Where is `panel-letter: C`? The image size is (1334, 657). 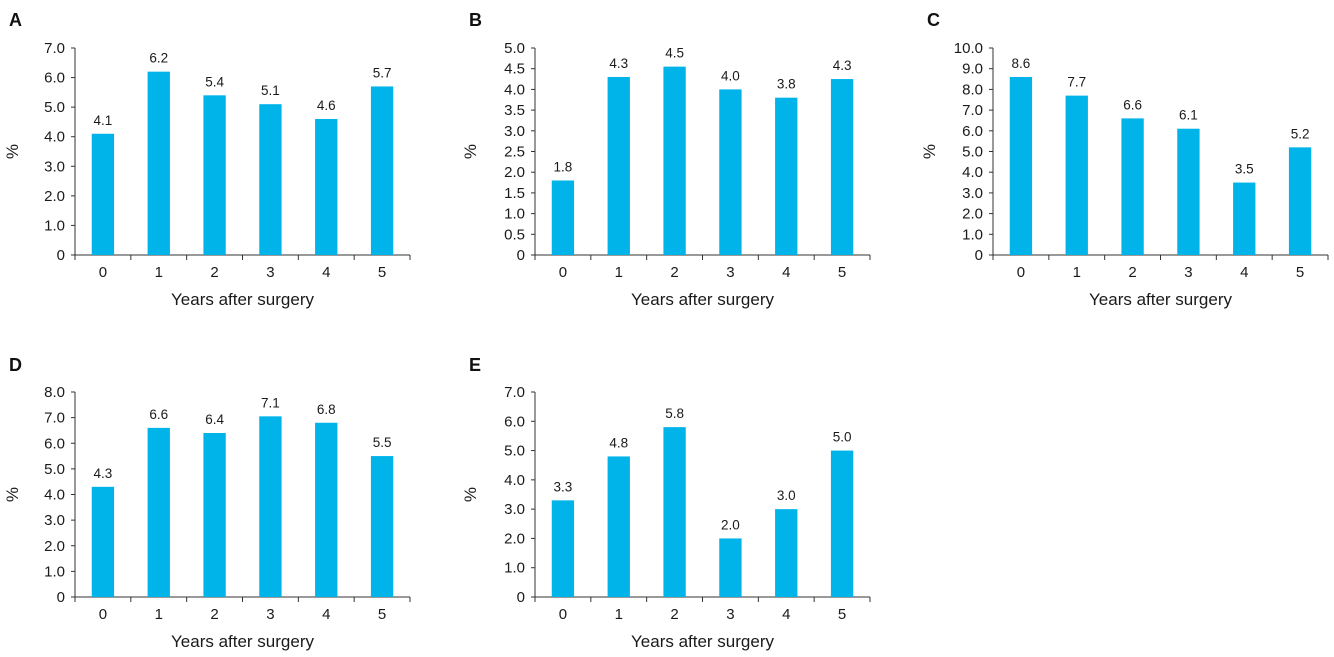
panel-letter: C is located at coordinates (933, 20).